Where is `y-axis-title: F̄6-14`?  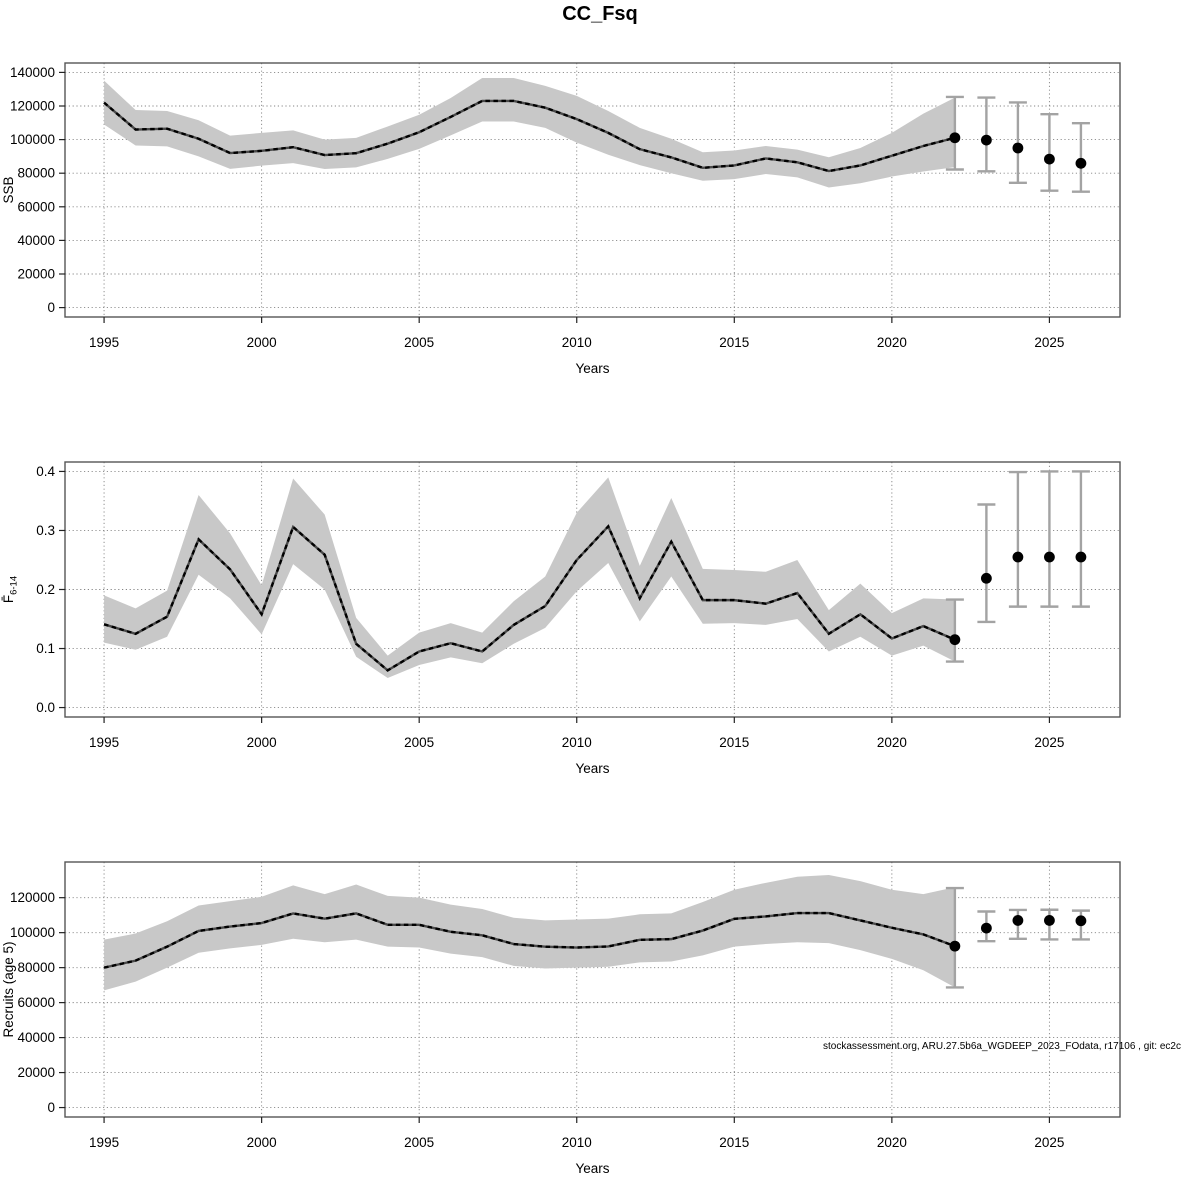
y-axis-title: F̄6-14 is located at coordinates (10, 589).